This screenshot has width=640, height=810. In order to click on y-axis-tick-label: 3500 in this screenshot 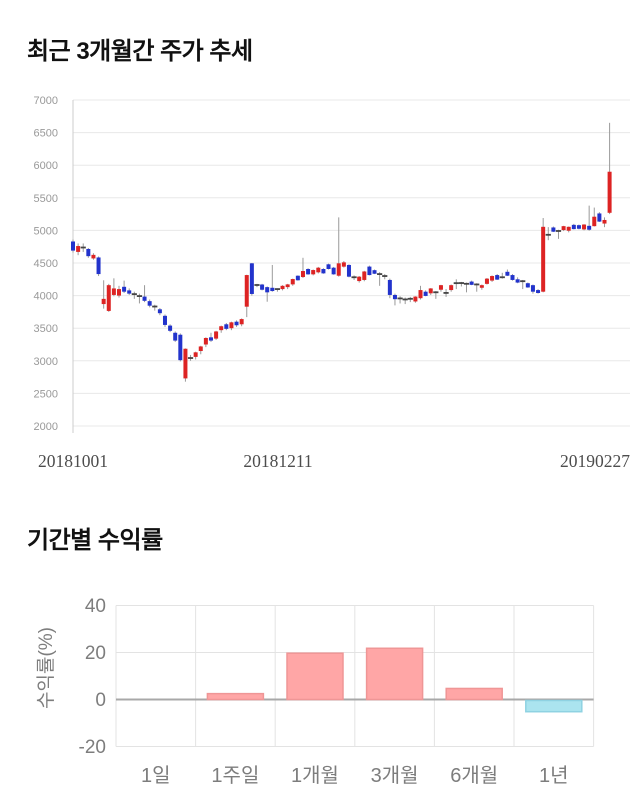, I will do `click(46, 329)`.